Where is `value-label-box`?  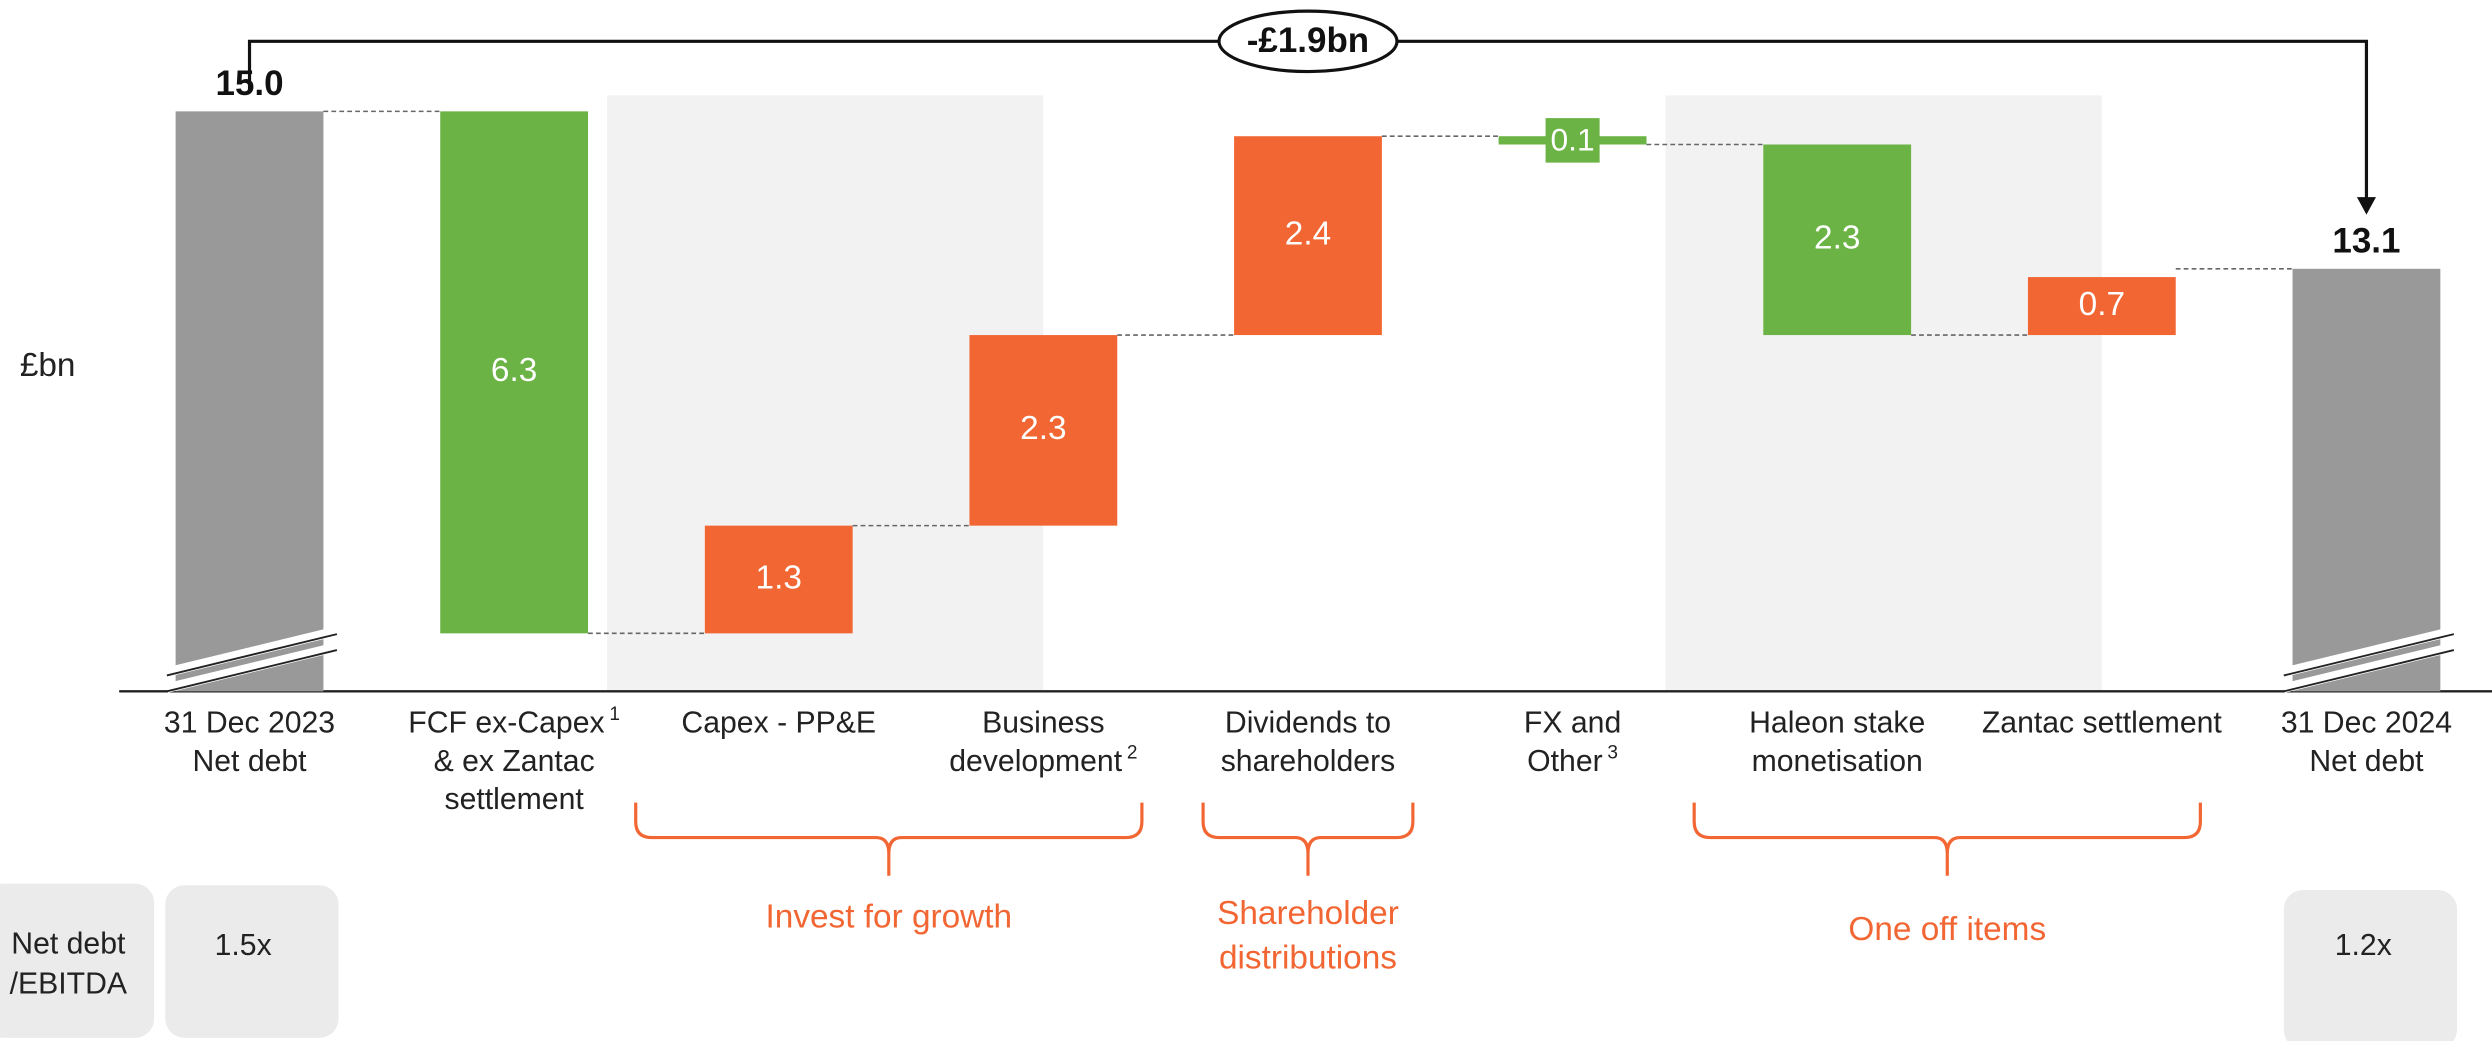
value-label-box is located at coordinates (1572, 140).